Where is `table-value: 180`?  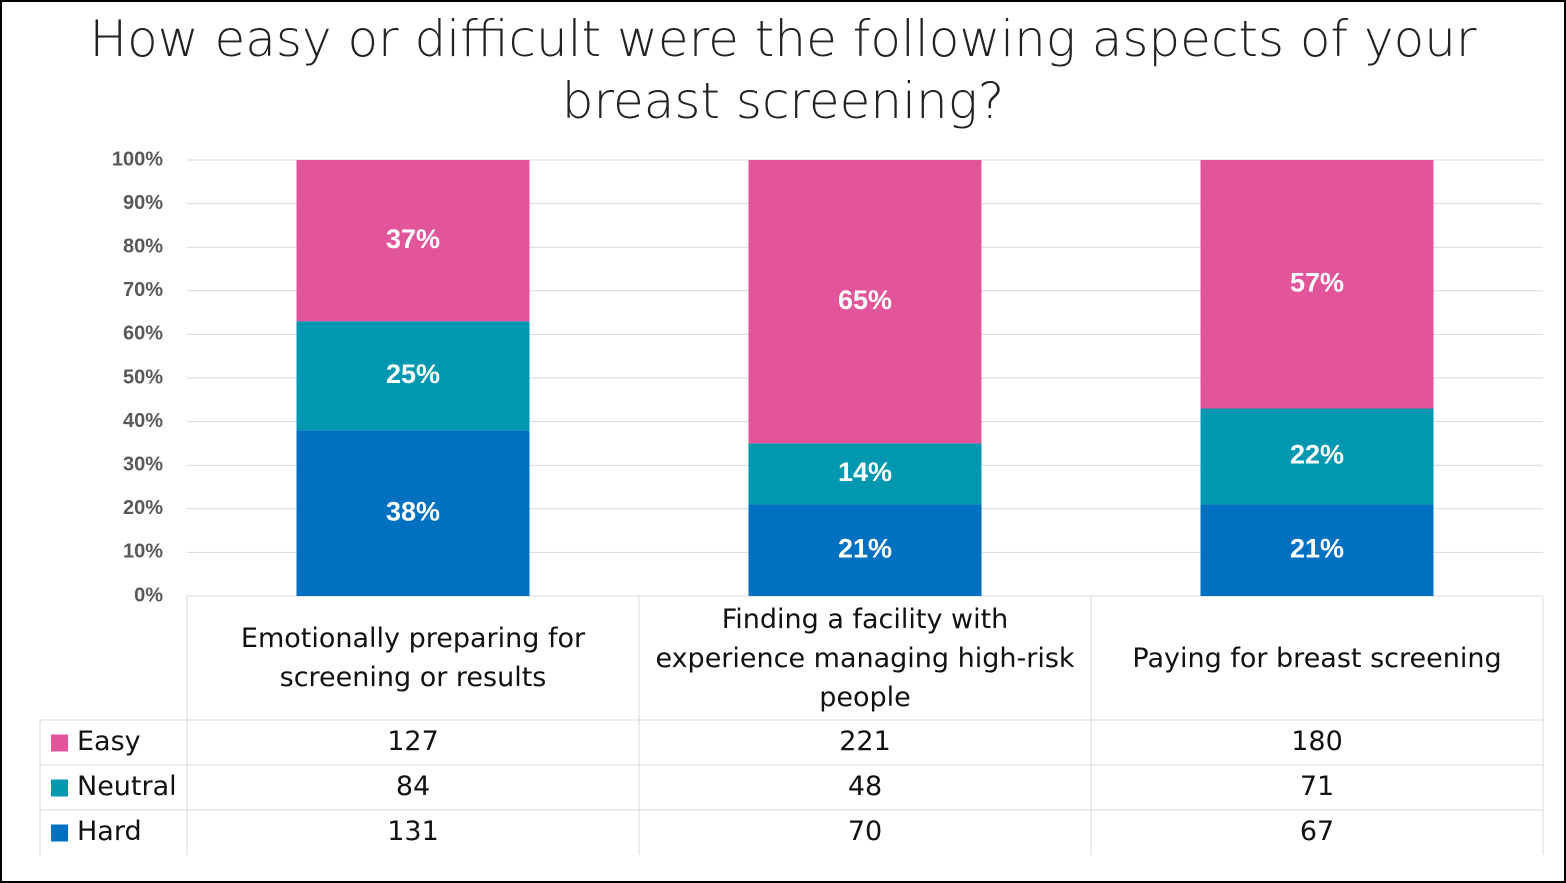
table-value: 180 is located at coordinates (1317, 741).